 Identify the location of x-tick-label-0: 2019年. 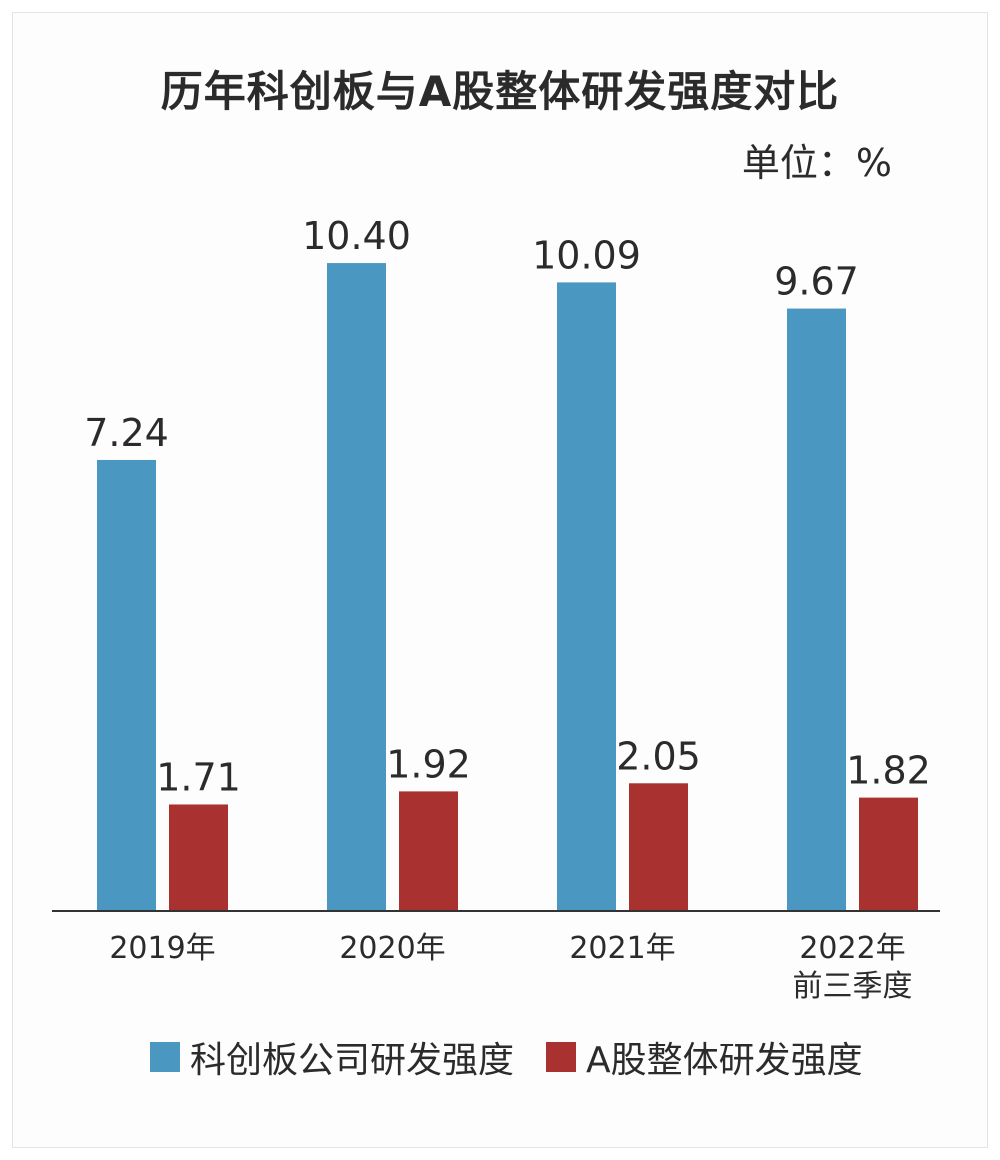
(162, 948).